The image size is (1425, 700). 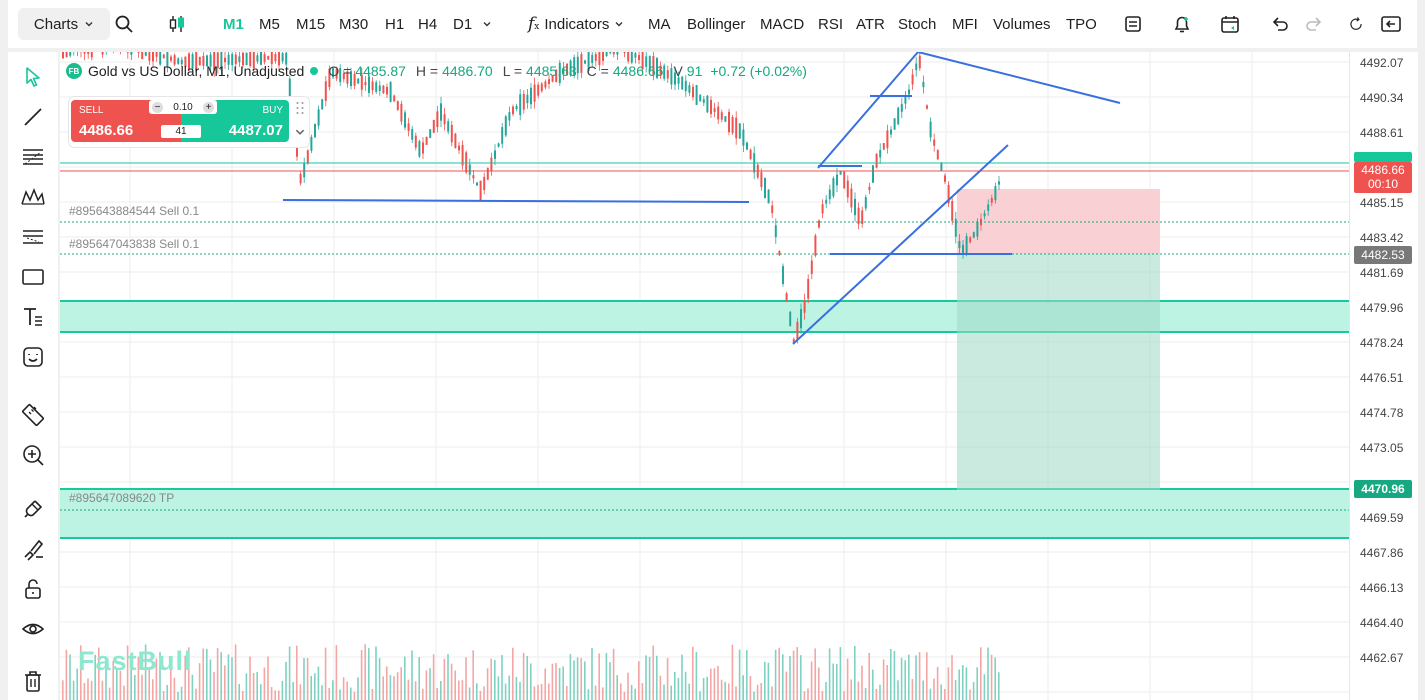 What do you see at coordinates (311, 24) in the screenshot?
I see `timeframe-m15: M15` at bounding box center [311, 24].